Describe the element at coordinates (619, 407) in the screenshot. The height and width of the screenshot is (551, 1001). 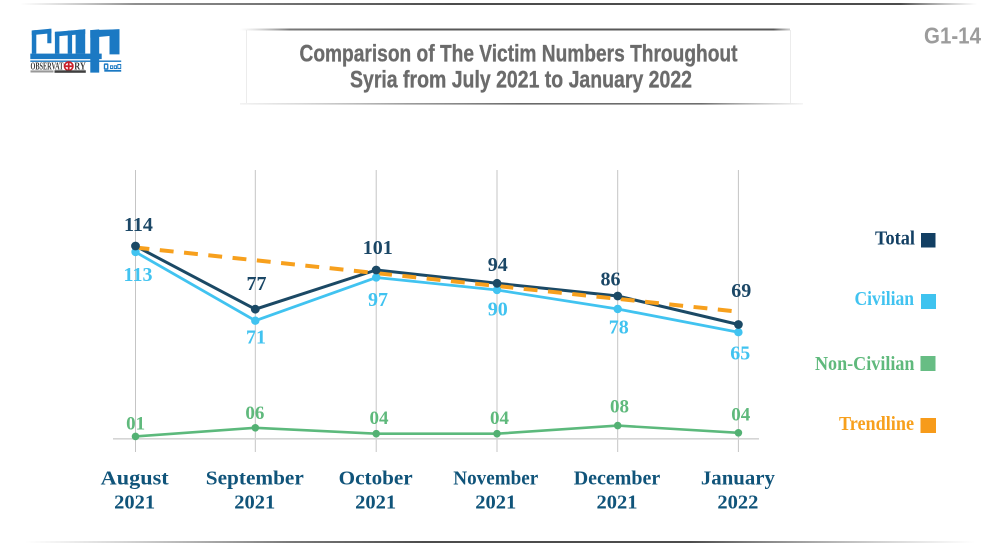
I see `svg-text: 08` at that location.